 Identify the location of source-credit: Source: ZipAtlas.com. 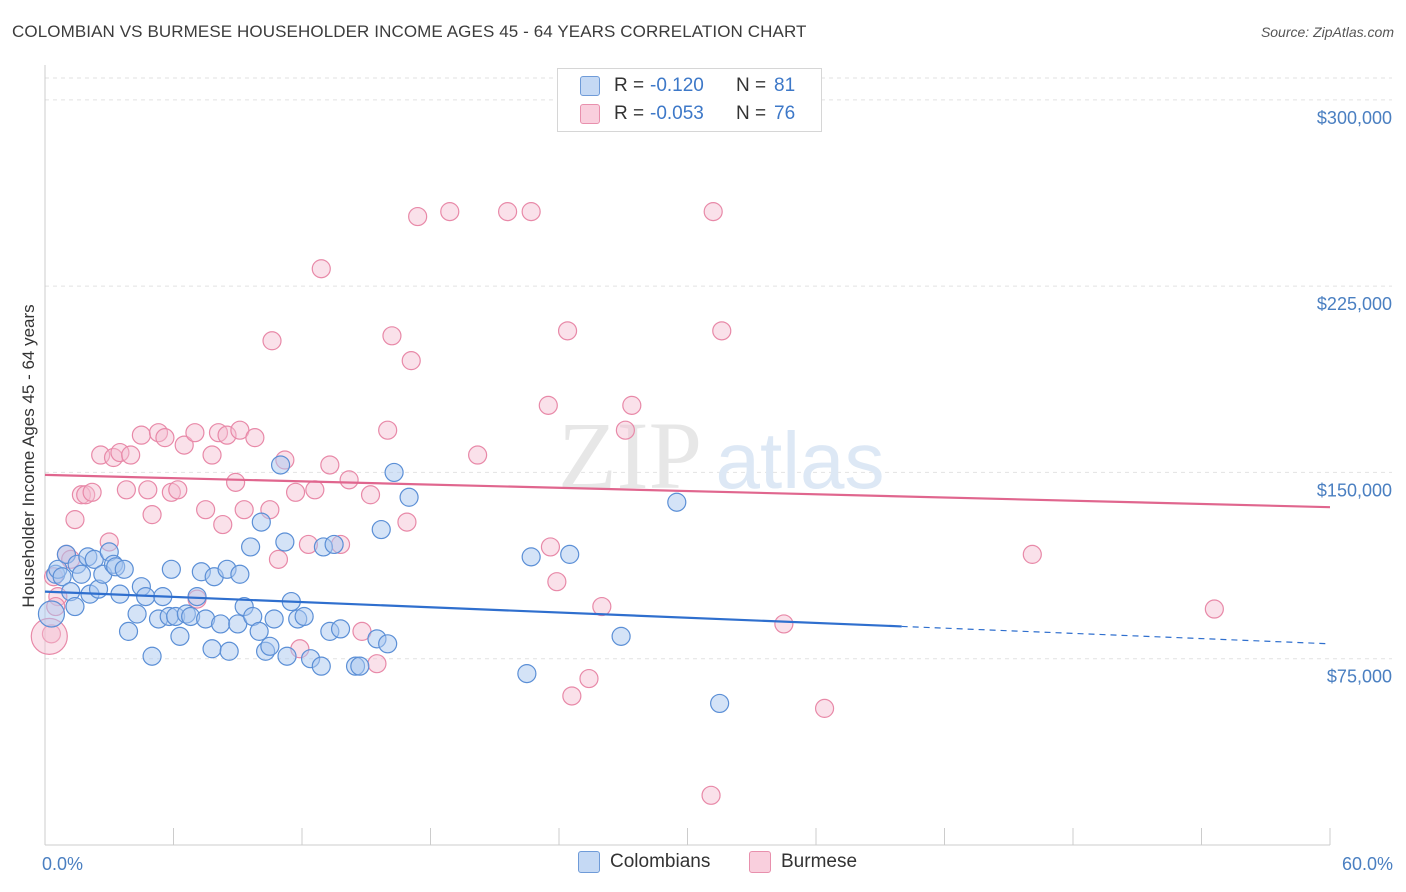
(1327, 32).